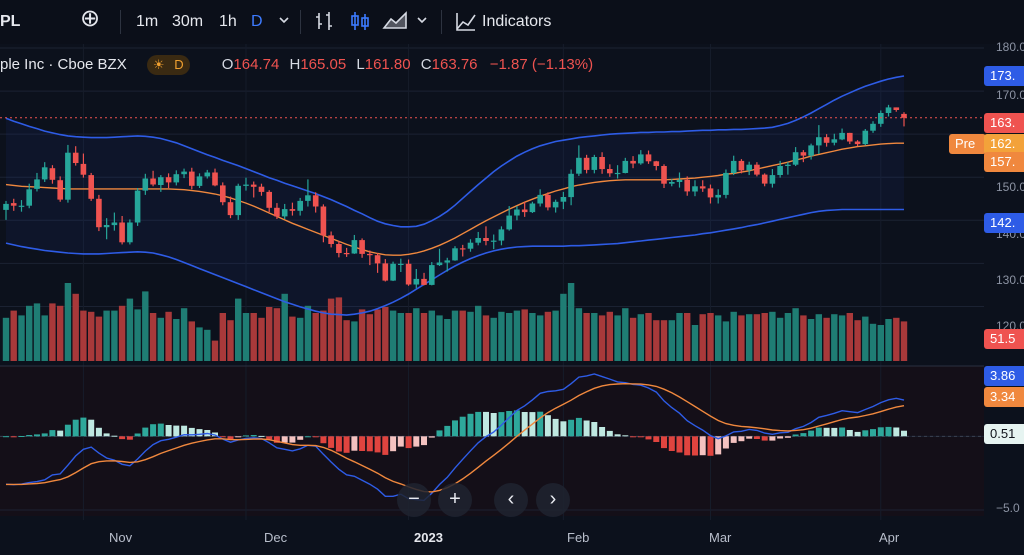  Describe the element at coordinates (466, 24) in the screenshot. I see `indicators-icon` at that location.